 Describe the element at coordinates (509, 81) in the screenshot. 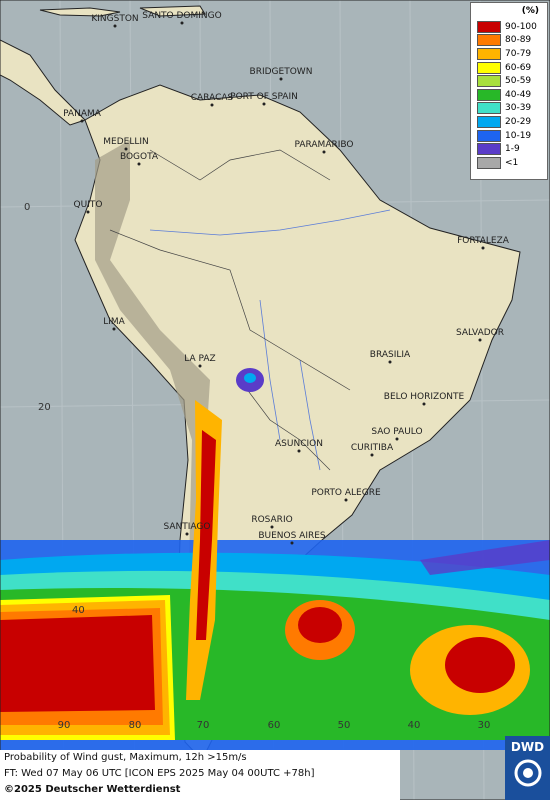

I see `legend-entry: 50-59` at that location.